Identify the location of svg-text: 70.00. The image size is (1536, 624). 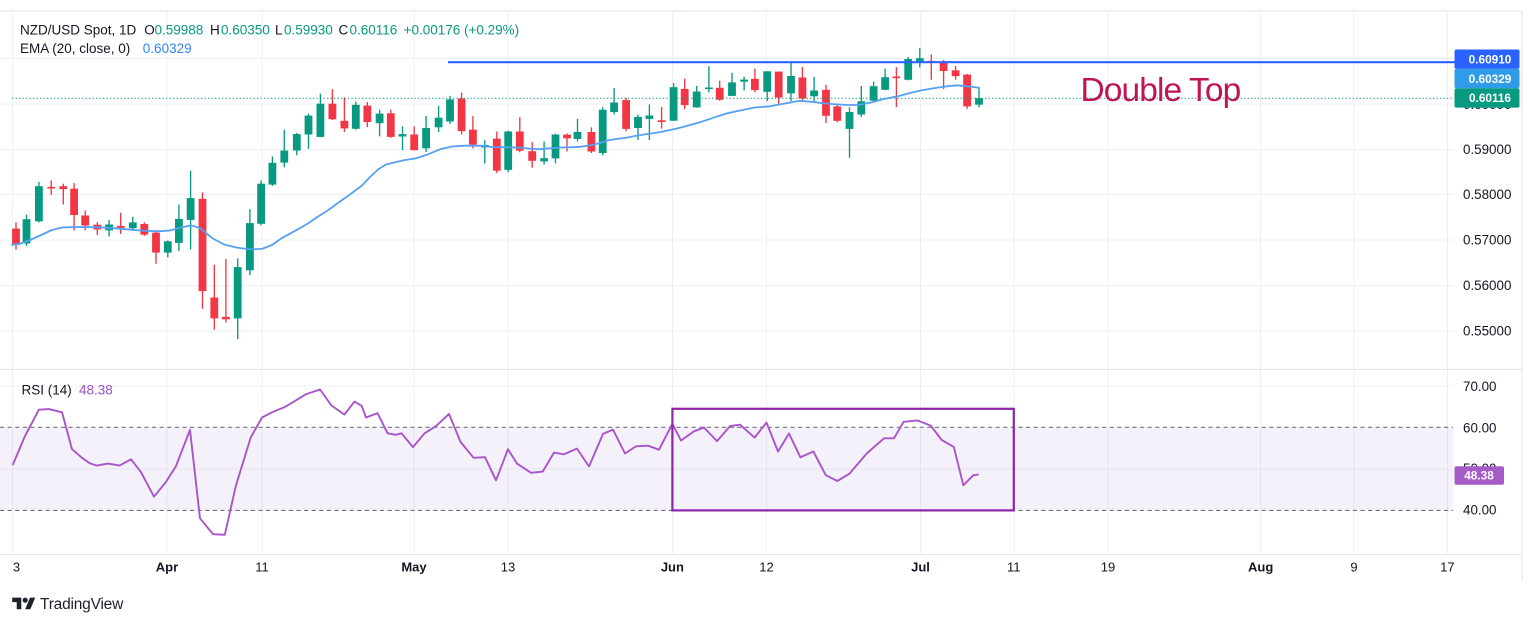
(1480, 386).